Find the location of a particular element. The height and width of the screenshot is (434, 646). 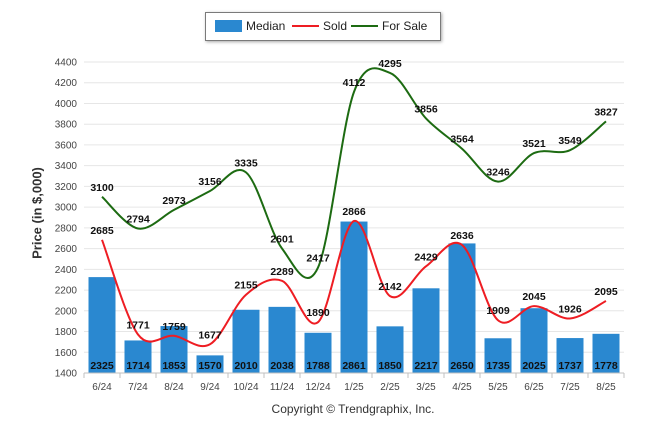

sold-value-label: 1759 is located at coordinates (174, 327).